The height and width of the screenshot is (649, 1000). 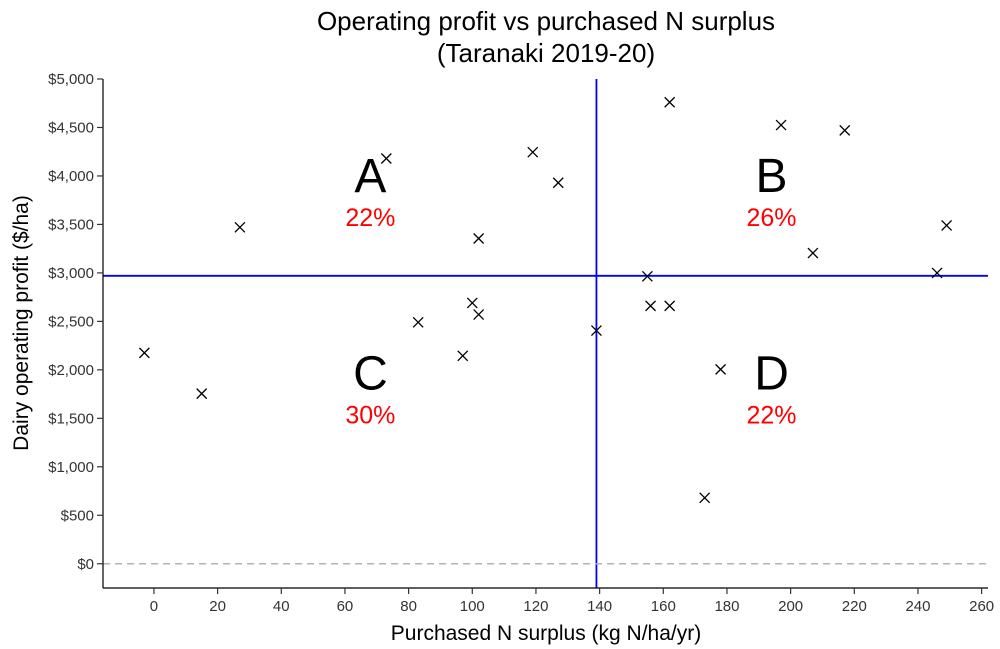 I want to click on y-axis-title: Dairy operating profit ($/ha), so click(x=21, y=323).